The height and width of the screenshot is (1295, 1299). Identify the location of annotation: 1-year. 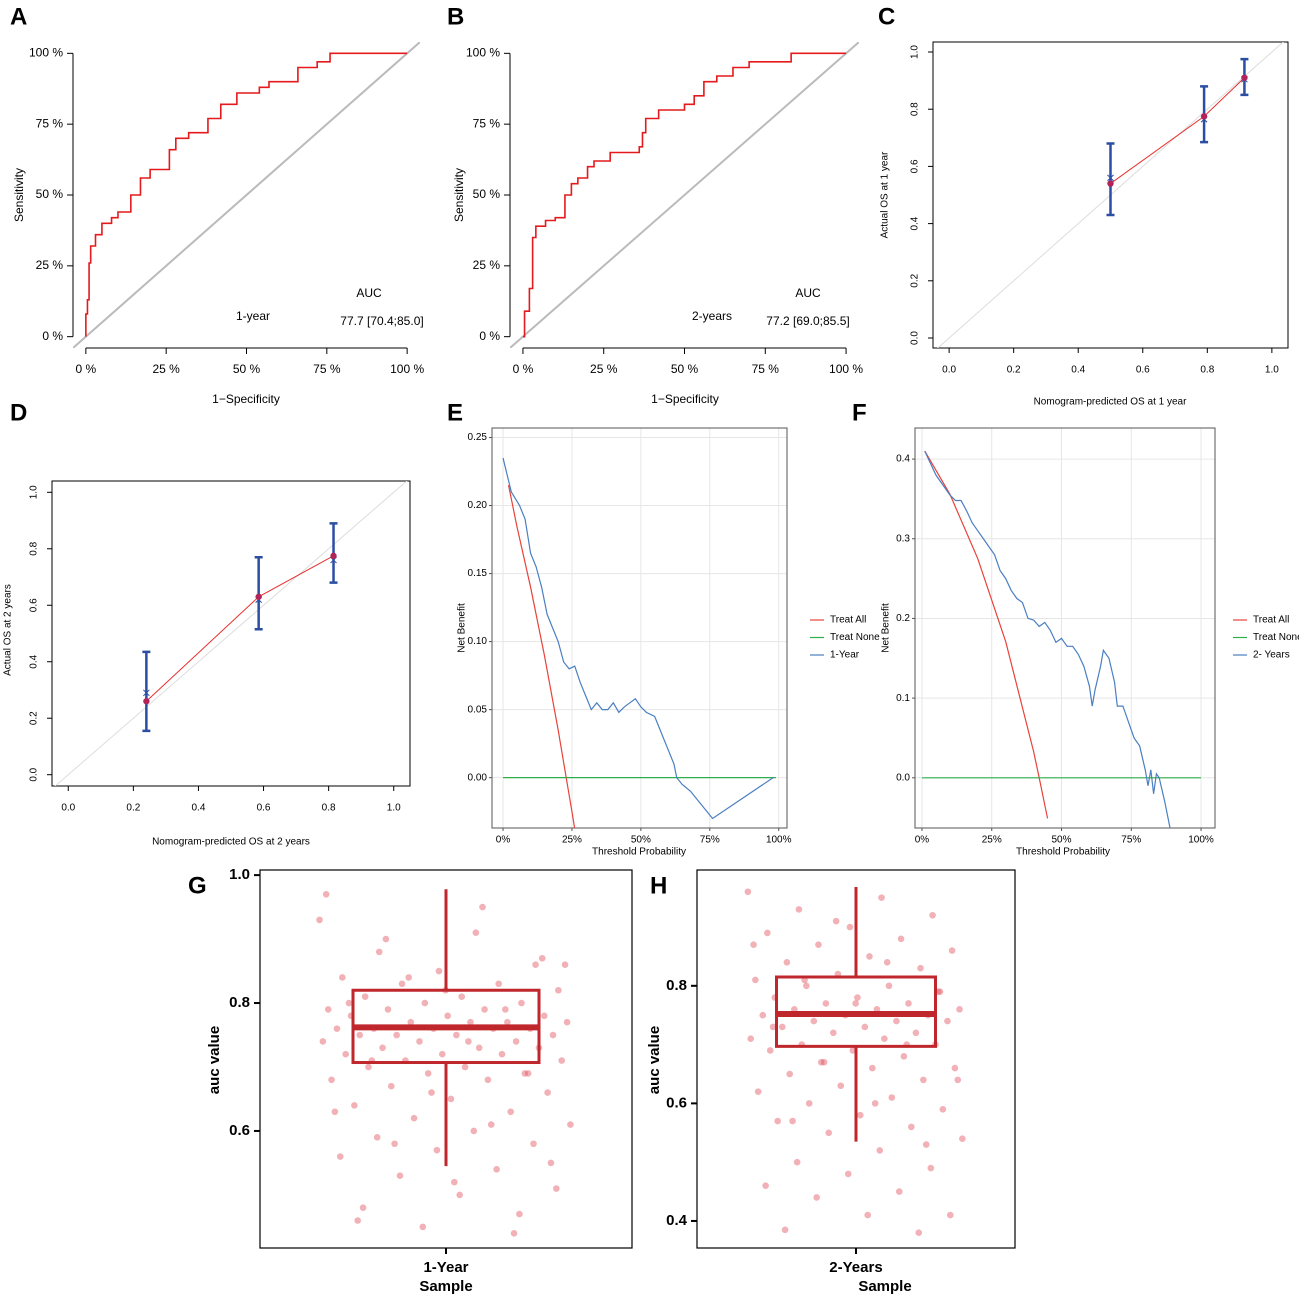
(253, 316).